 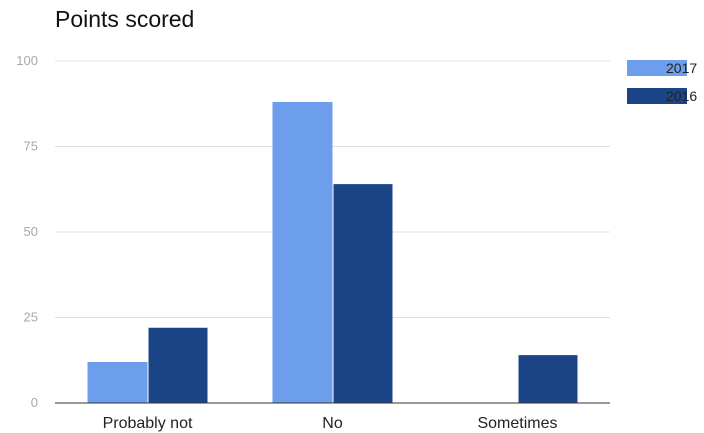 What do you see at coordinates (548, 379) in the screenshot?
I see `bar-2016-sometimes` at bounding box center [548, 379].